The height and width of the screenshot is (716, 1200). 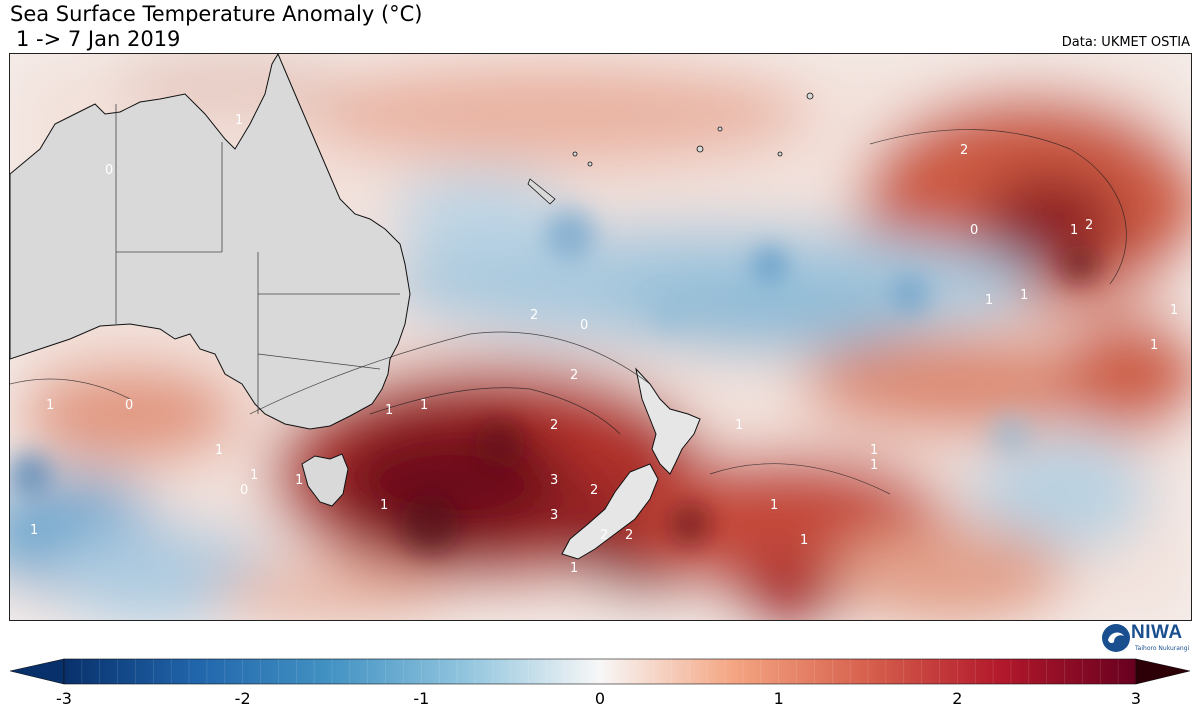 What do you see at coordinates (600, 698) in the screenshot?
I see `colorbar-tick-label: 0` at bounding box center [600, 698].